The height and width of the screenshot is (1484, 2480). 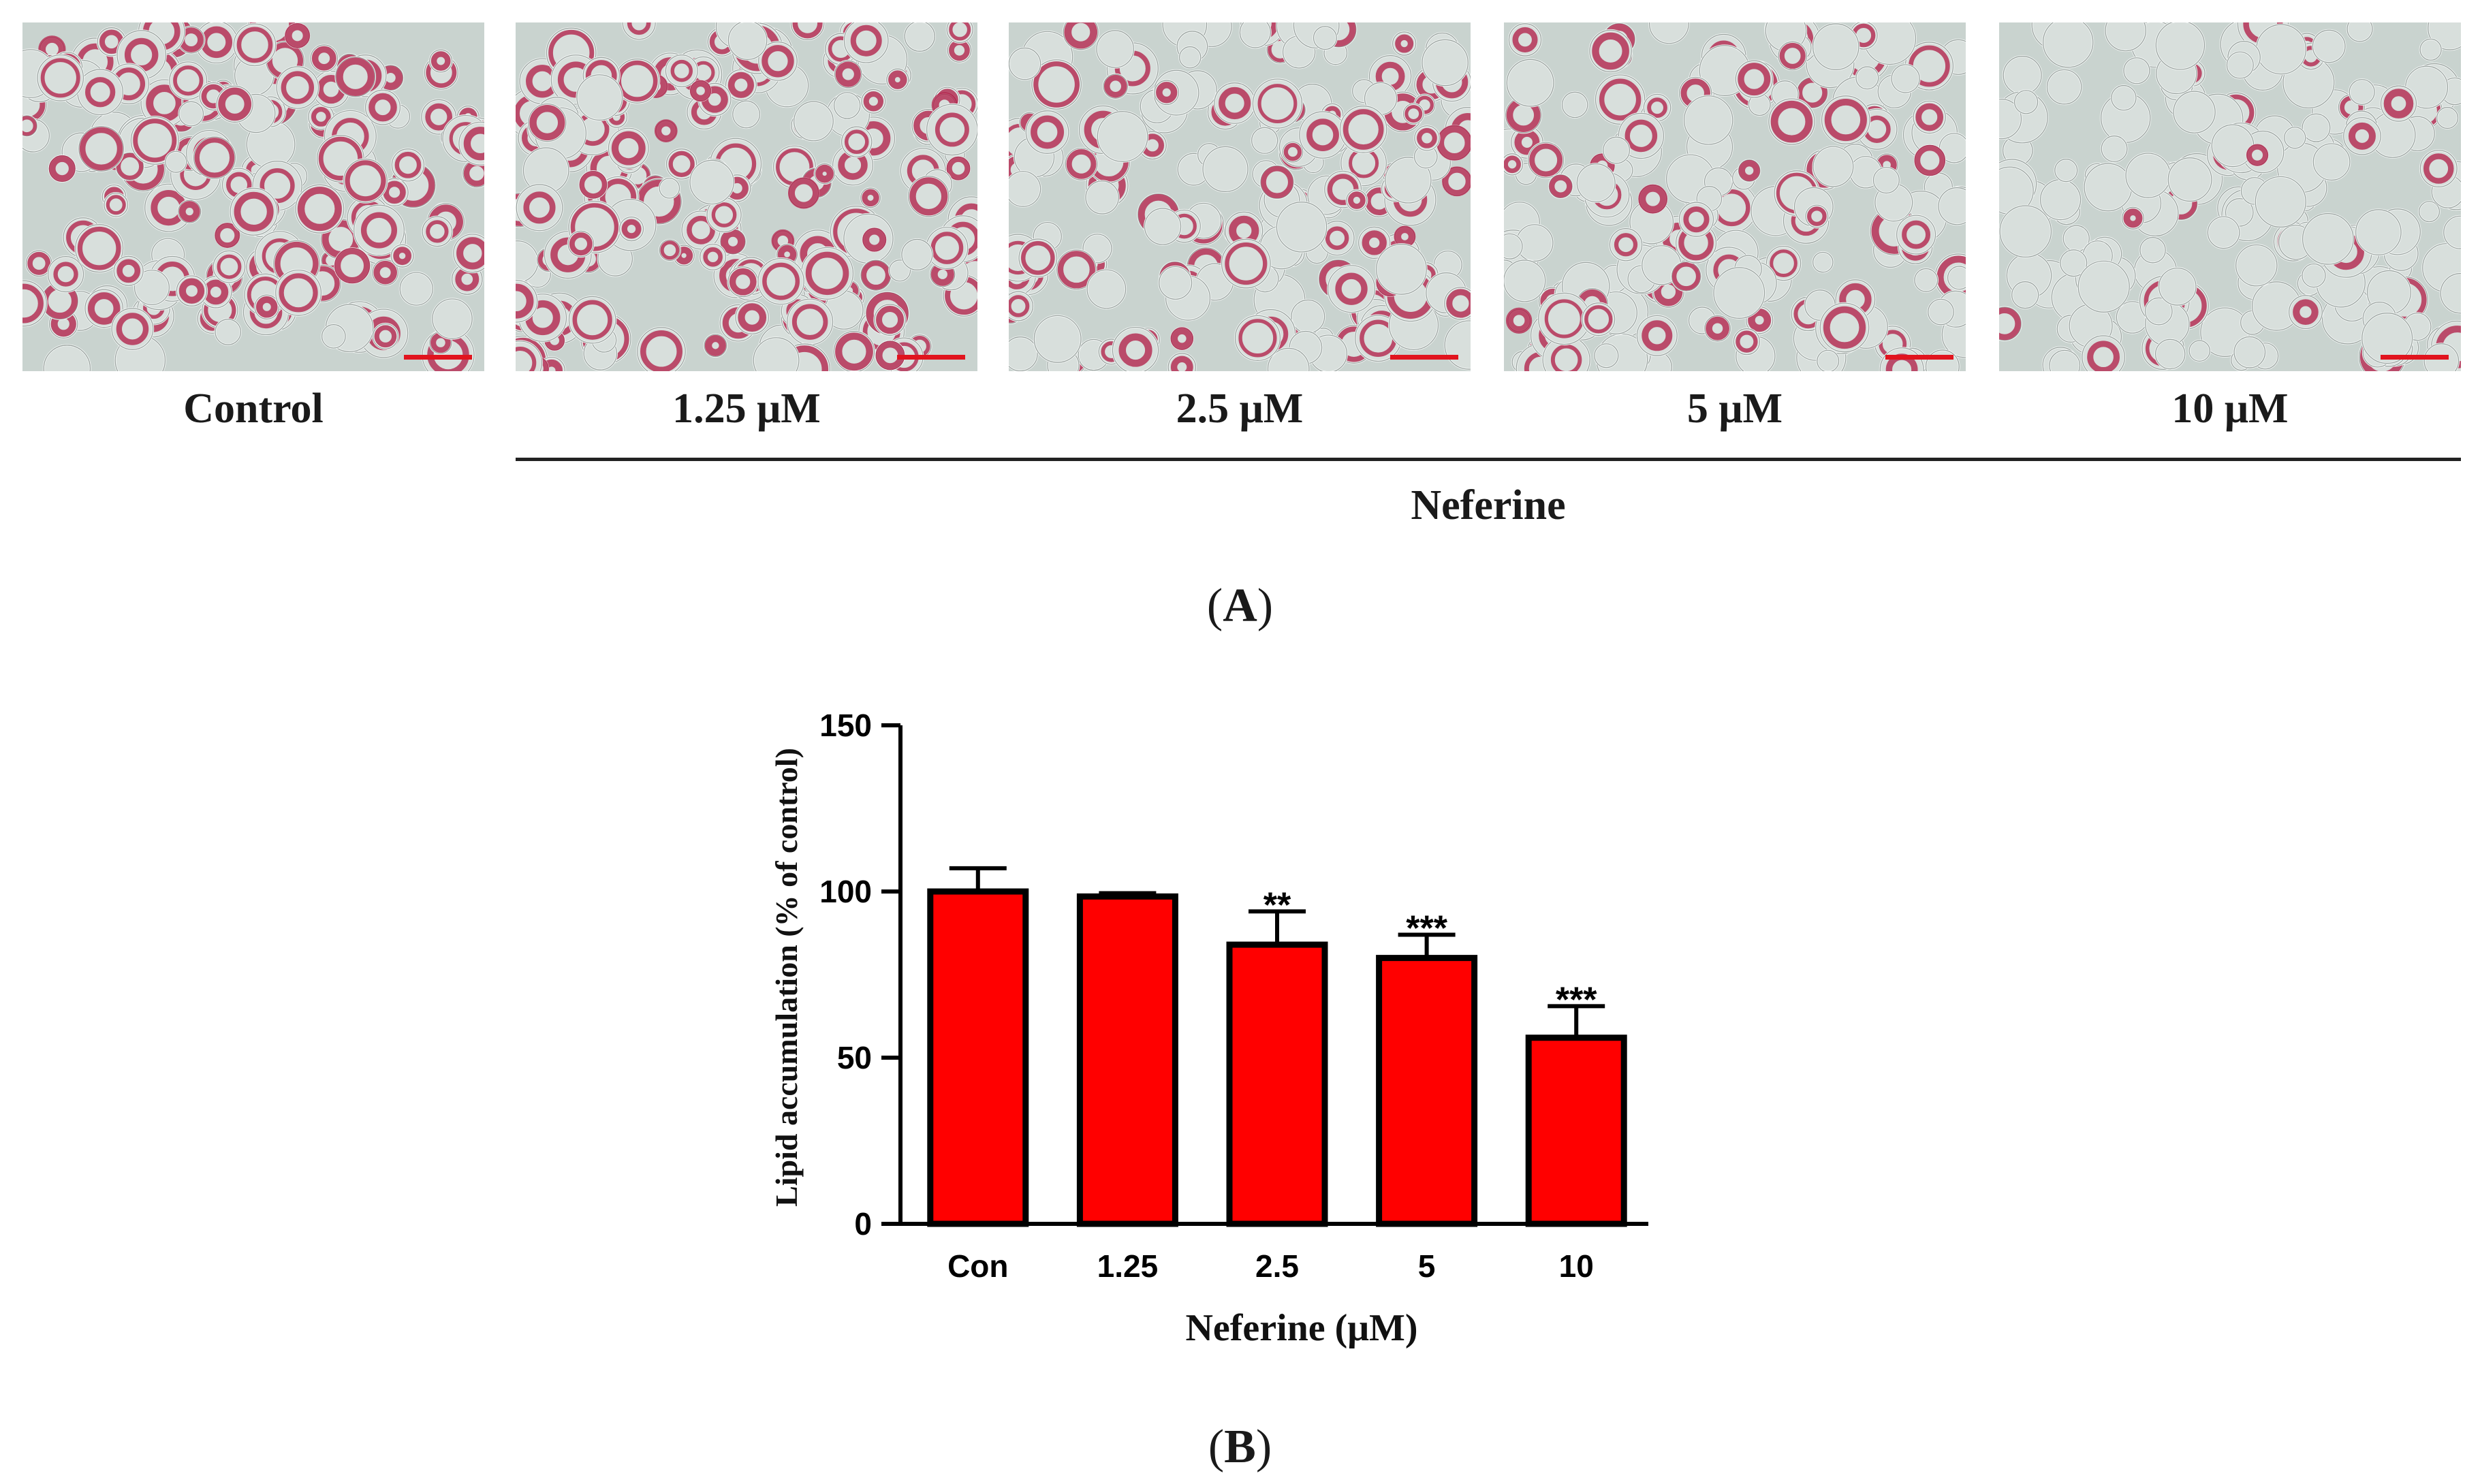 I want to click on y-tick-label: 150, so click(x=846, y=725).